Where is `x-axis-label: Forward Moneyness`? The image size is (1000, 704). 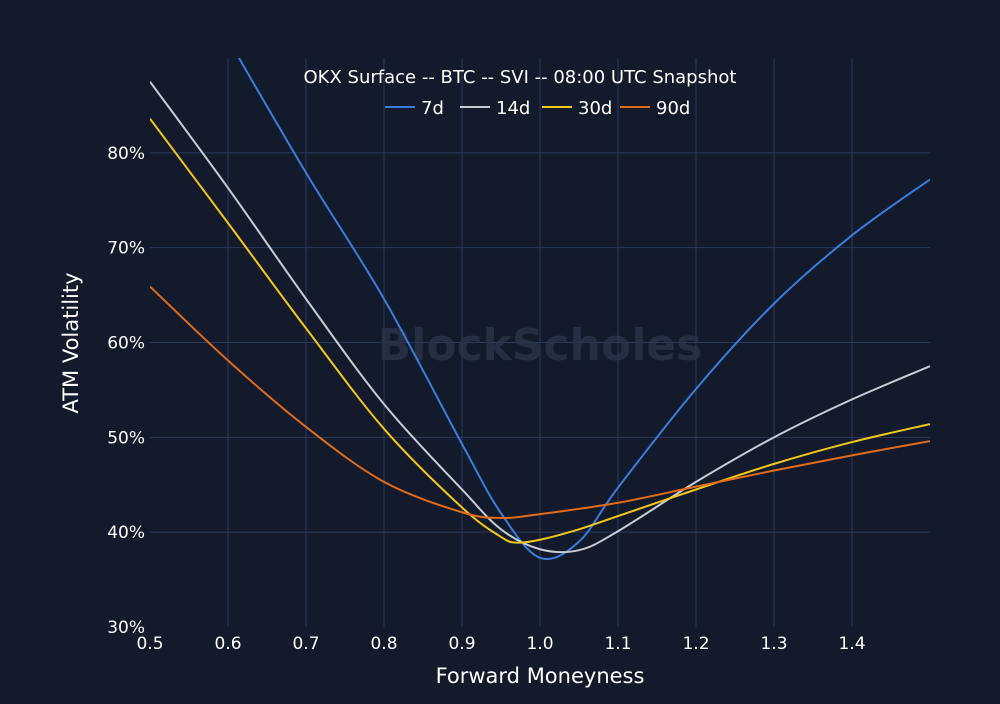
x-axis-label: Forward Moneyness is located at coordinates (540, 676).